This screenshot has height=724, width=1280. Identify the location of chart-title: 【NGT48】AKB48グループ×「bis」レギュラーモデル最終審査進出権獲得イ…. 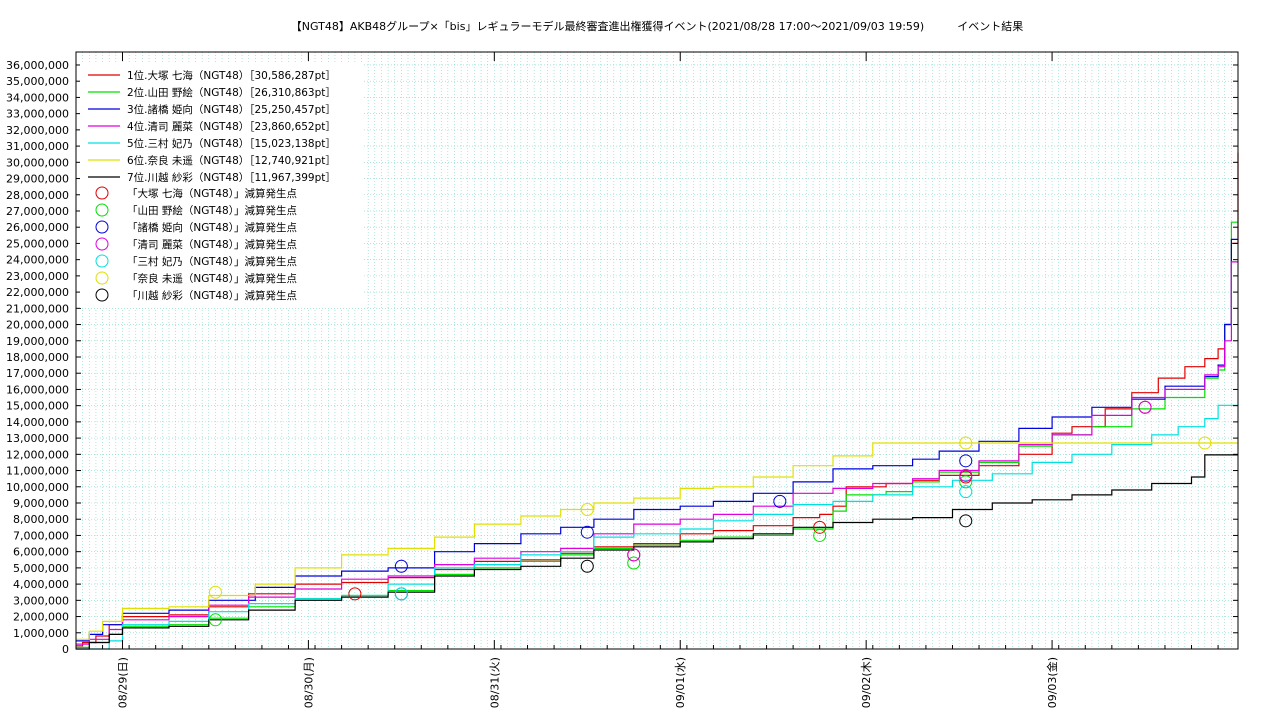
(657, 26).